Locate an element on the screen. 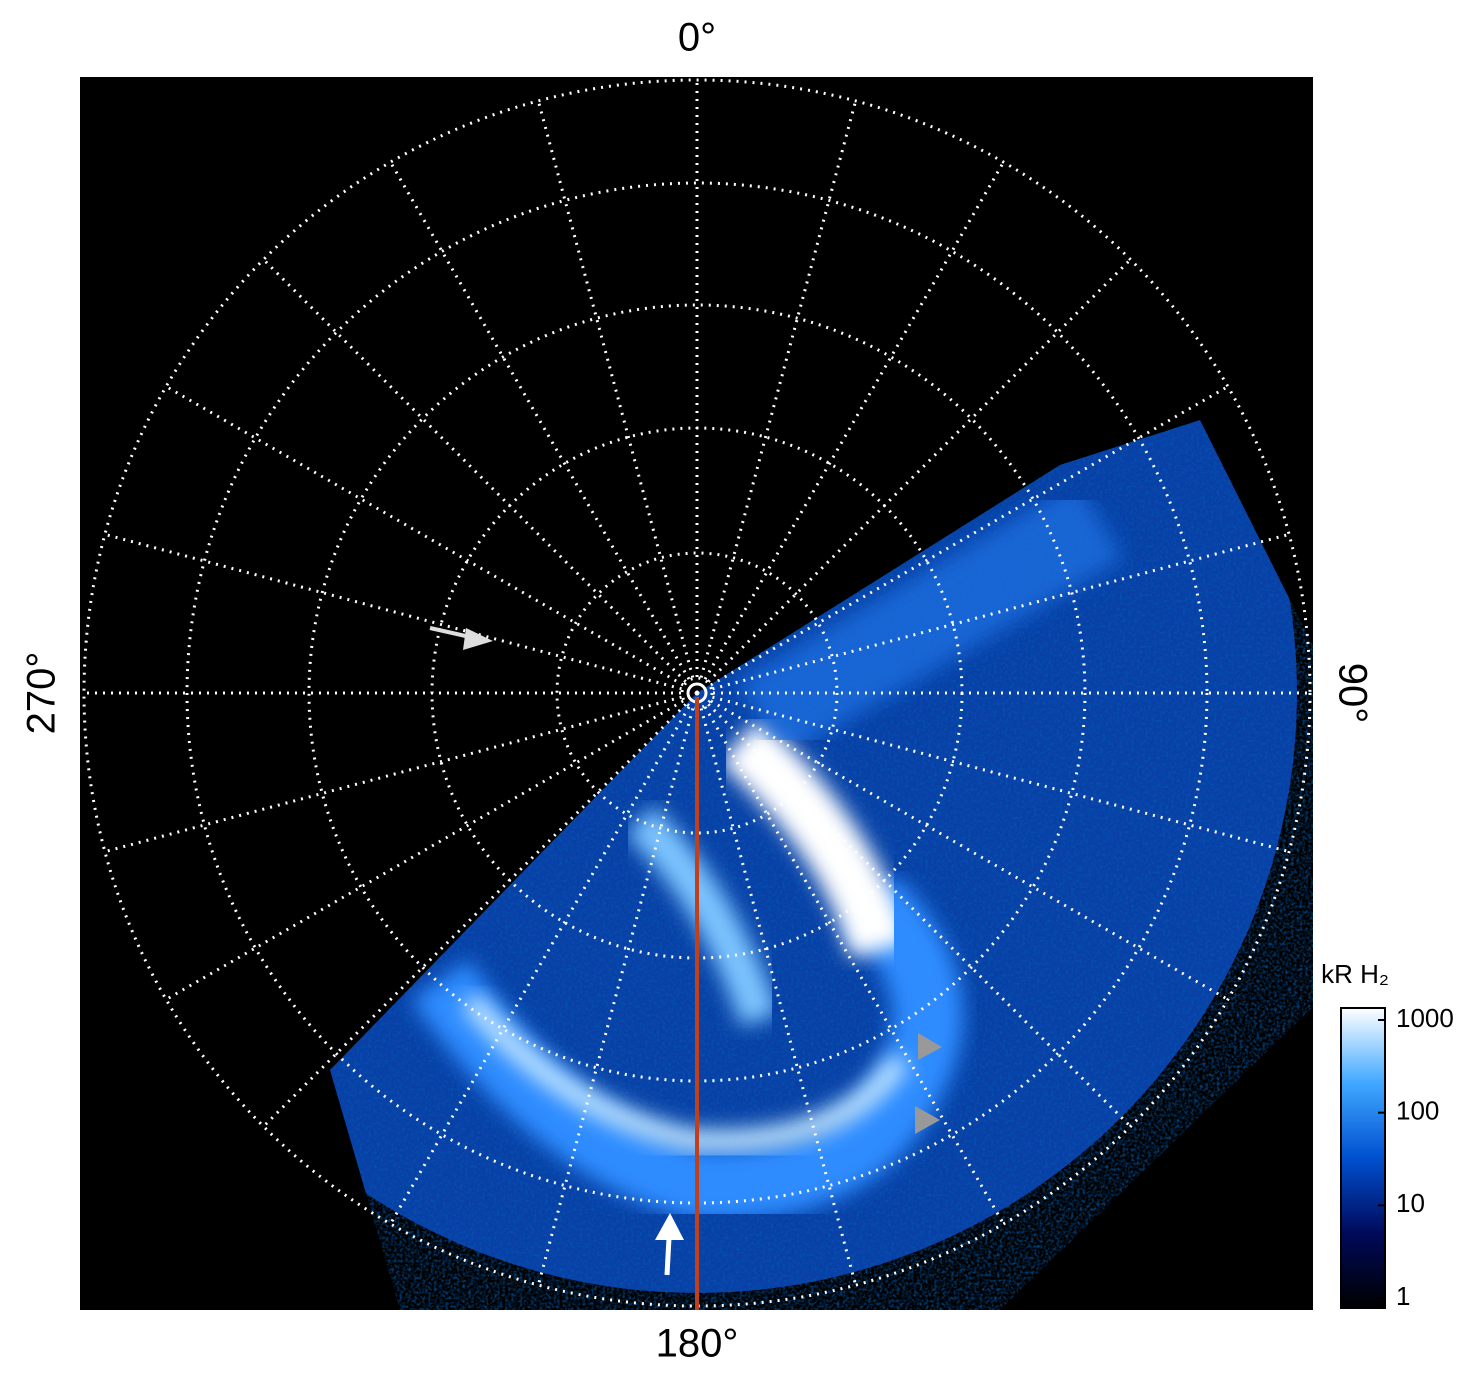 Image resolution: width=1481 pixels, height=1386 pixels. angle-label: 270° is located at coordinates (42, 693).